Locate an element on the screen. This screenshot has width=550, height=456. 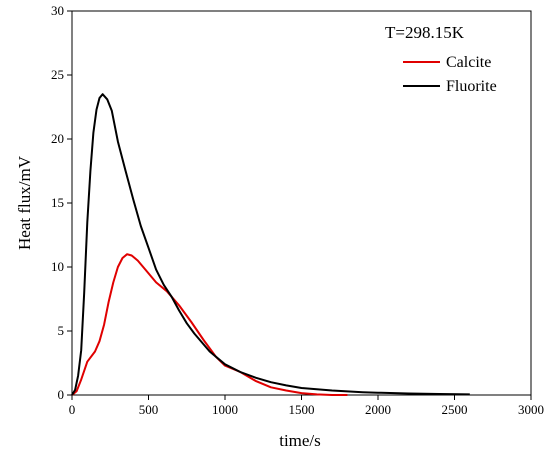
x-tick-label: 0 is located at coordinates (72, 409).